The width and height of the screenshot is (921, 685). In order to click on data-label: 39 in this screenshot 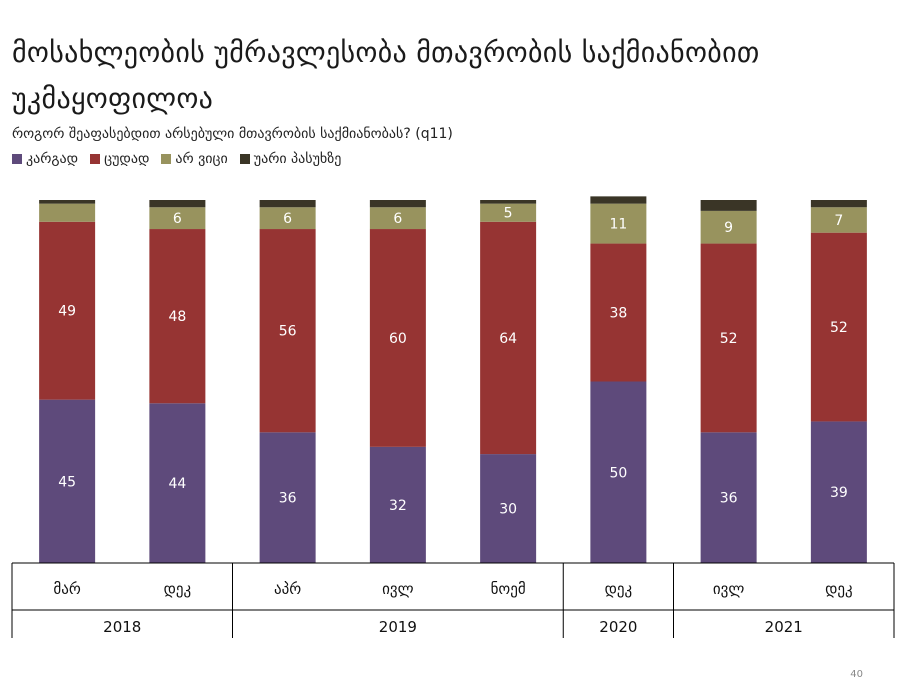, I will do `click(839, 493)`.